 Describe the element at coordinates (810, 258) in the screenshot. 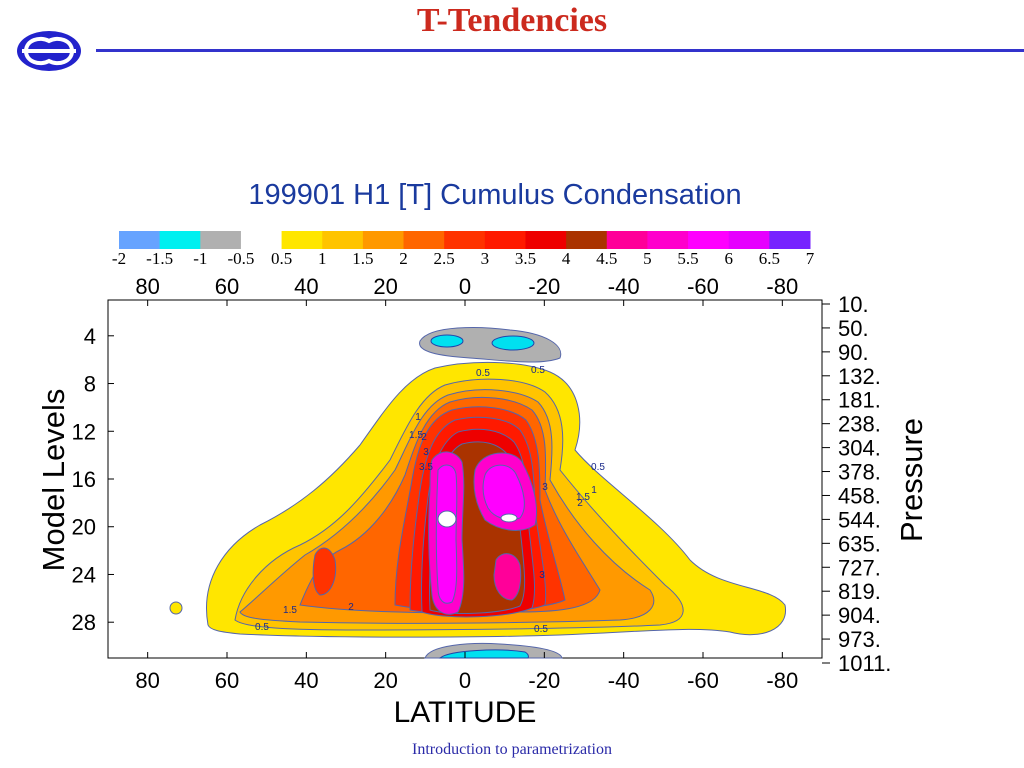

I see `colorbar-label: 7` at that location.